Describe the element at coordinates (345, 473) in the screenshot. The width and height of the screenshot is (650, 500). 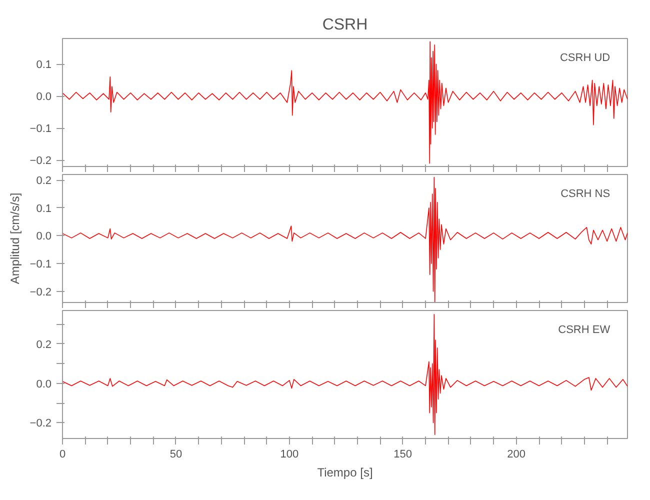
I see `x-axis-title: Tiempo [s]` at that location.